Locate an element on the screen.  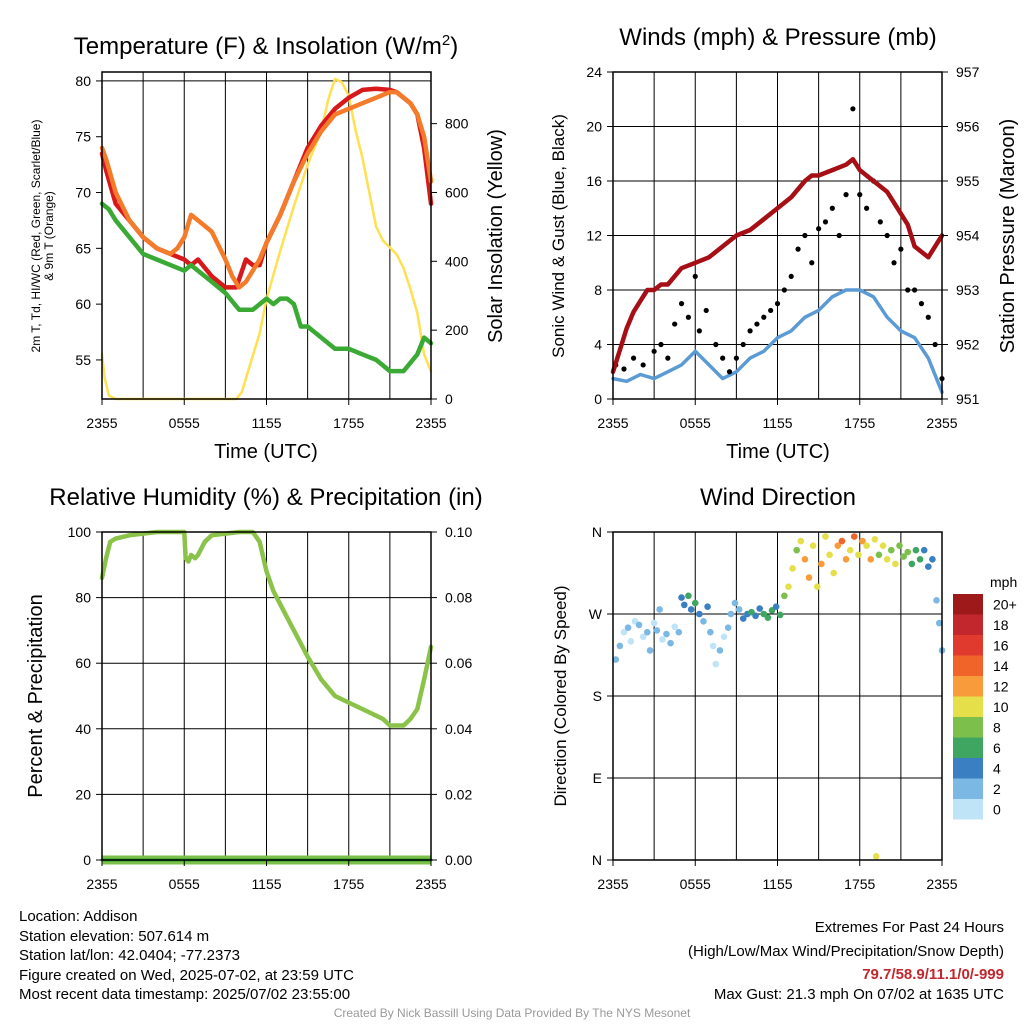
rh-ytick-label: 60 is located at coordinates (83, 663).